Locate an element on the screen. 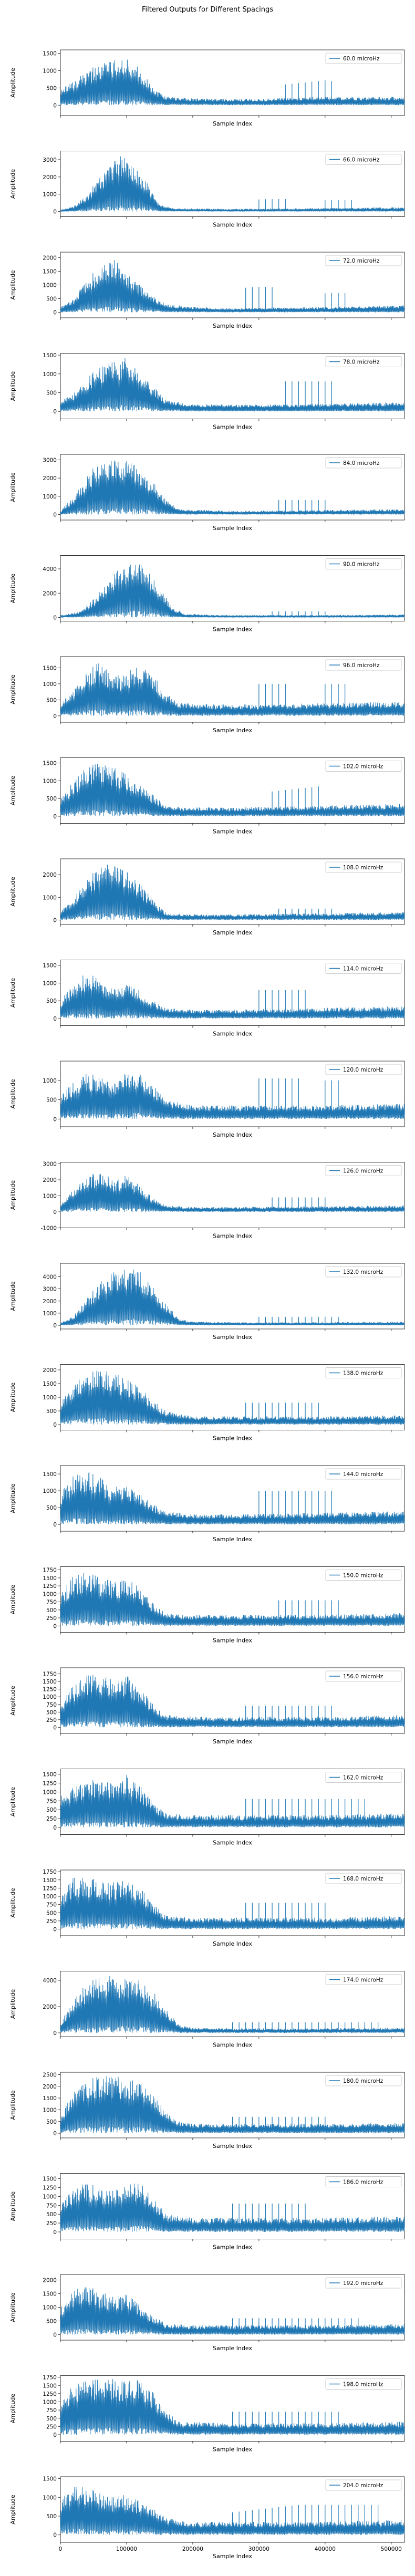  legend-label: 96.0 microHz is located at coordinates (361, 665).